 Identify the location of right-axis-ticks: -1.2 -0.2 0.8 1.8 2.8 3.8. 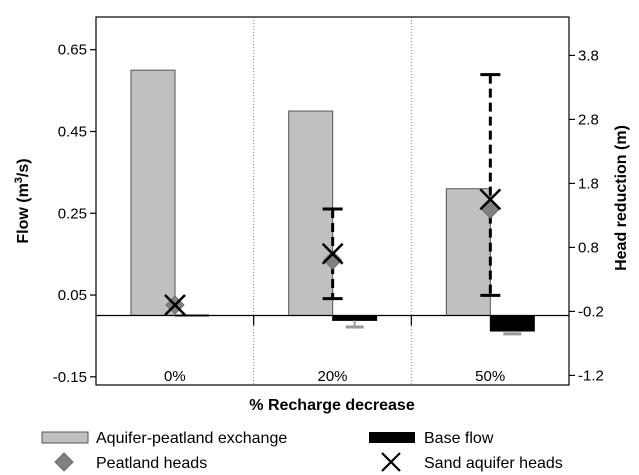
(586, 215).